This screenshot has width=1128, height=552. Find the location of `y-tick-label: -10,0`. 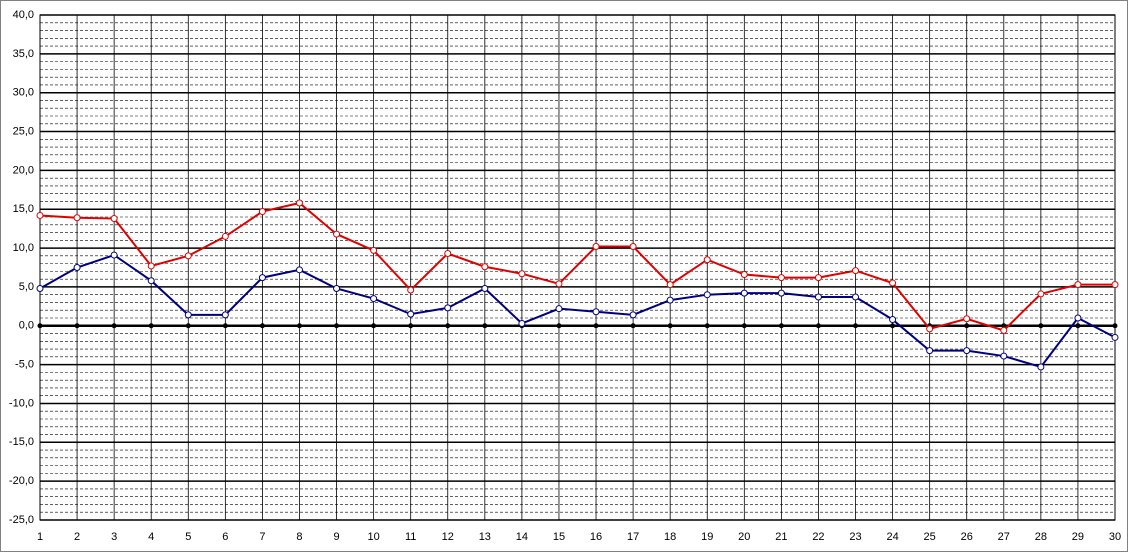

y-tick-label: -10,0 is located at coordinates (21, 403).